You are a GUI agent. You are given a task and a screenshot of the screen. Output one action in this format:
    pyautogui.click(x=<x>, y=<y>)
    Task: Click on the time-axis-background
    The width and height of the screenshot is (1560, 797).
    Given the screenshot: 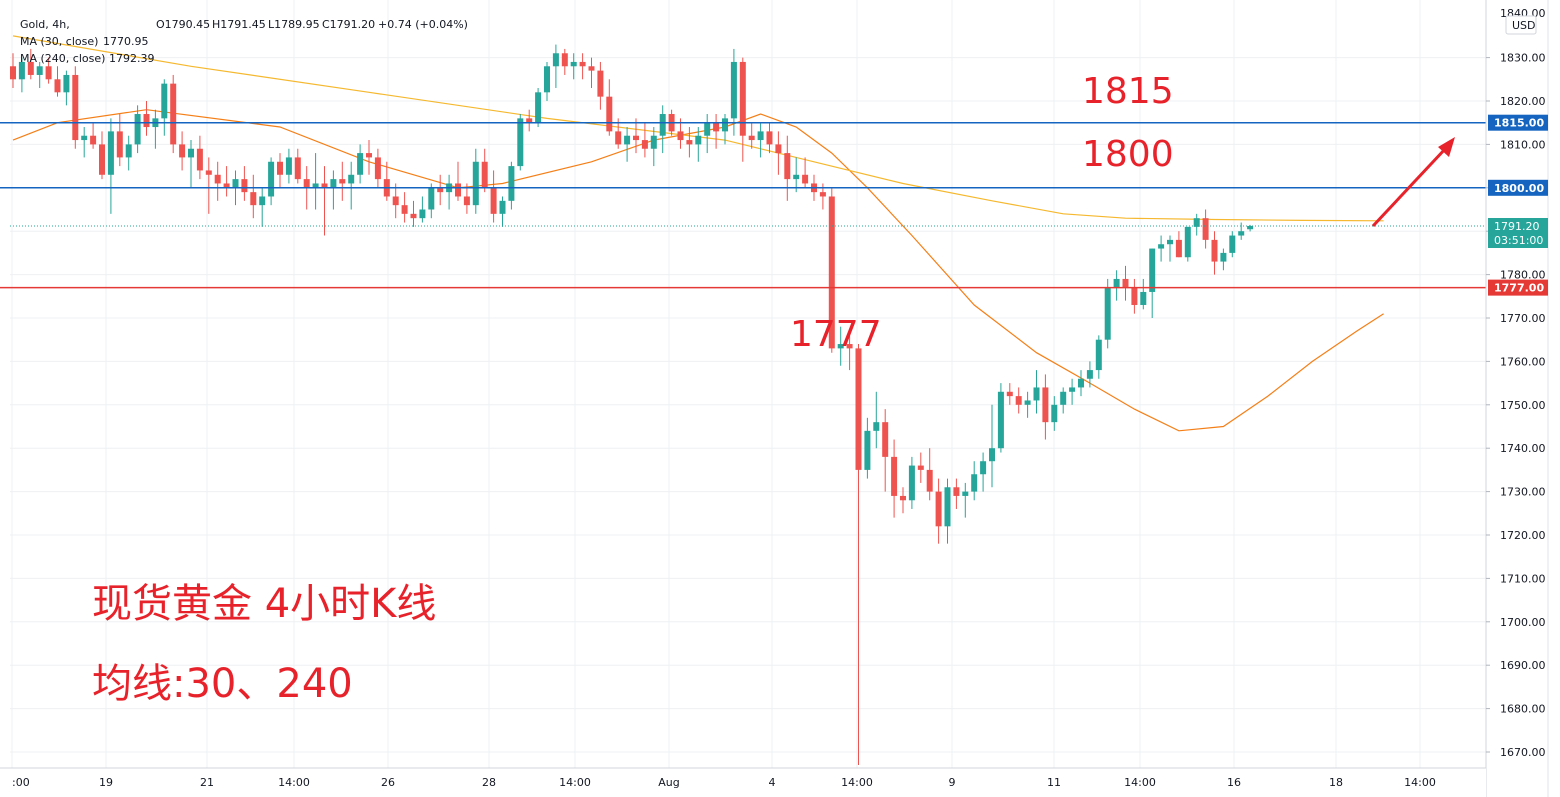 What is the action you would take?
    pyautogui.click(x=743, y=782)
    